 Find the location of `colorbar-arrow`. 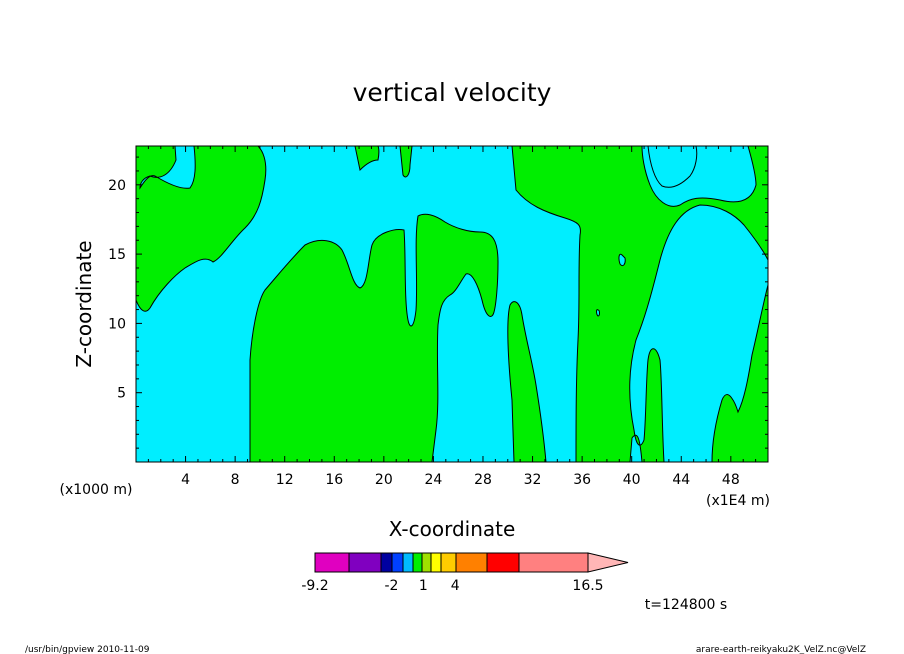

colorbar-arrow is located at coordinates (608, 562).